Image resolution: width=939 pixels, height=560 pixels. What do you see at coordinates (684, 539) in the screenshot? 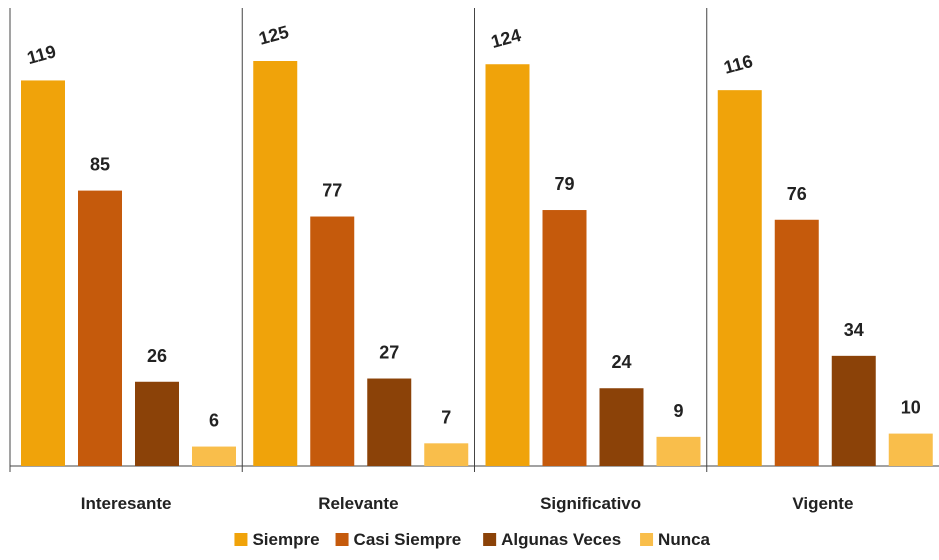
I see `legend-label: Nunca` at bounding box center [684, 539].